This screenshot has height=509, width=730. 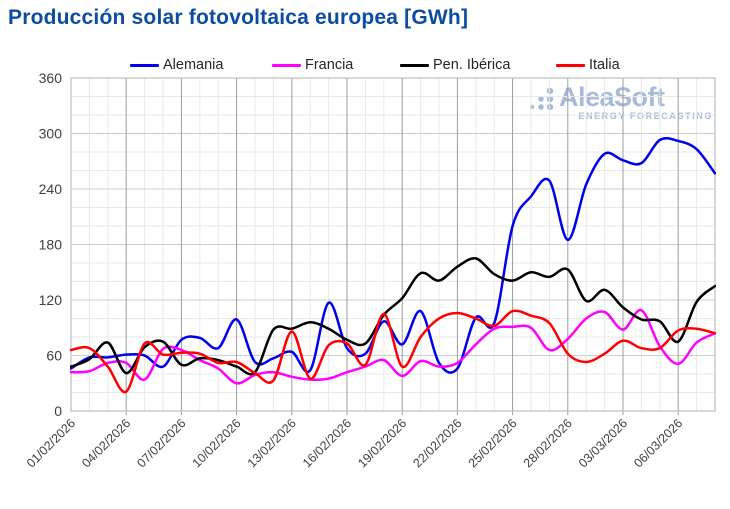 I want to click on svg-text: 10/02/2026, so click(x=217, y=443).